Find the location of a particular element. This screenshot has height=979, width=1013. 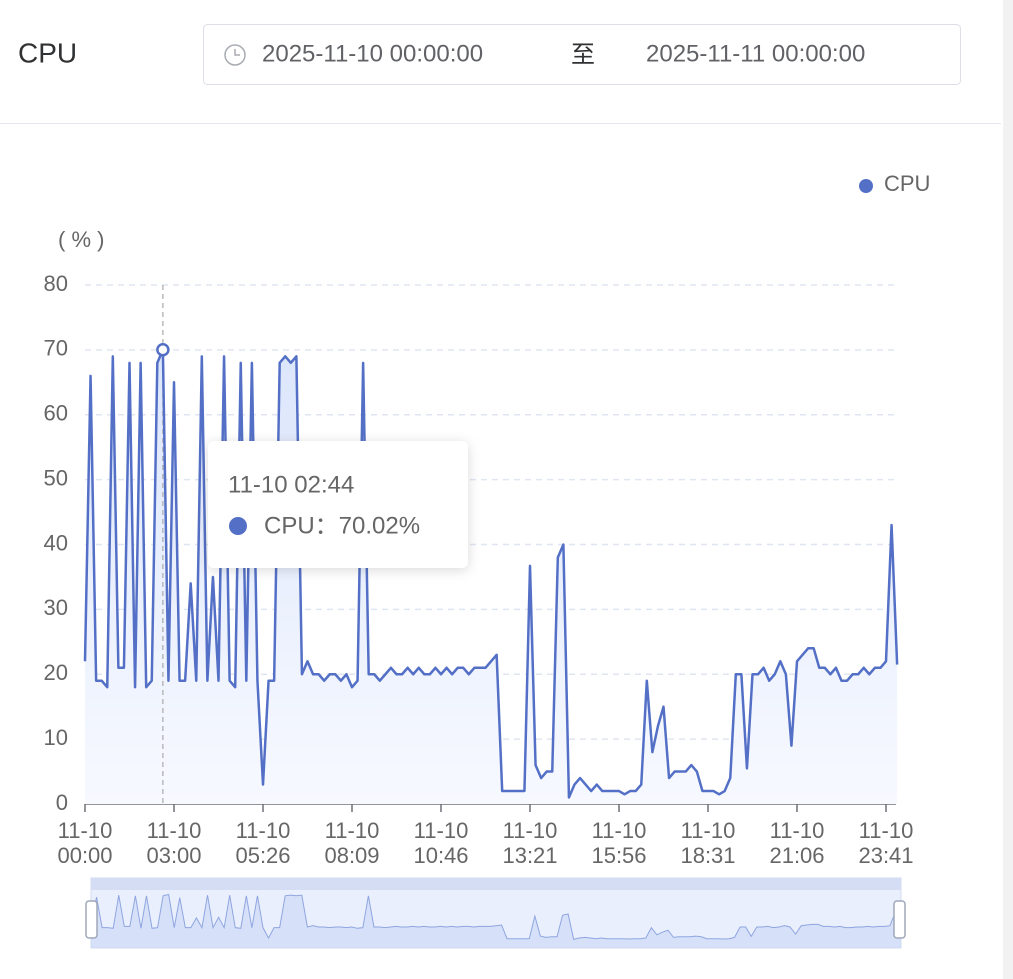

x-tick-label: 11-10 00:00 is located at coordinates (85, 843).